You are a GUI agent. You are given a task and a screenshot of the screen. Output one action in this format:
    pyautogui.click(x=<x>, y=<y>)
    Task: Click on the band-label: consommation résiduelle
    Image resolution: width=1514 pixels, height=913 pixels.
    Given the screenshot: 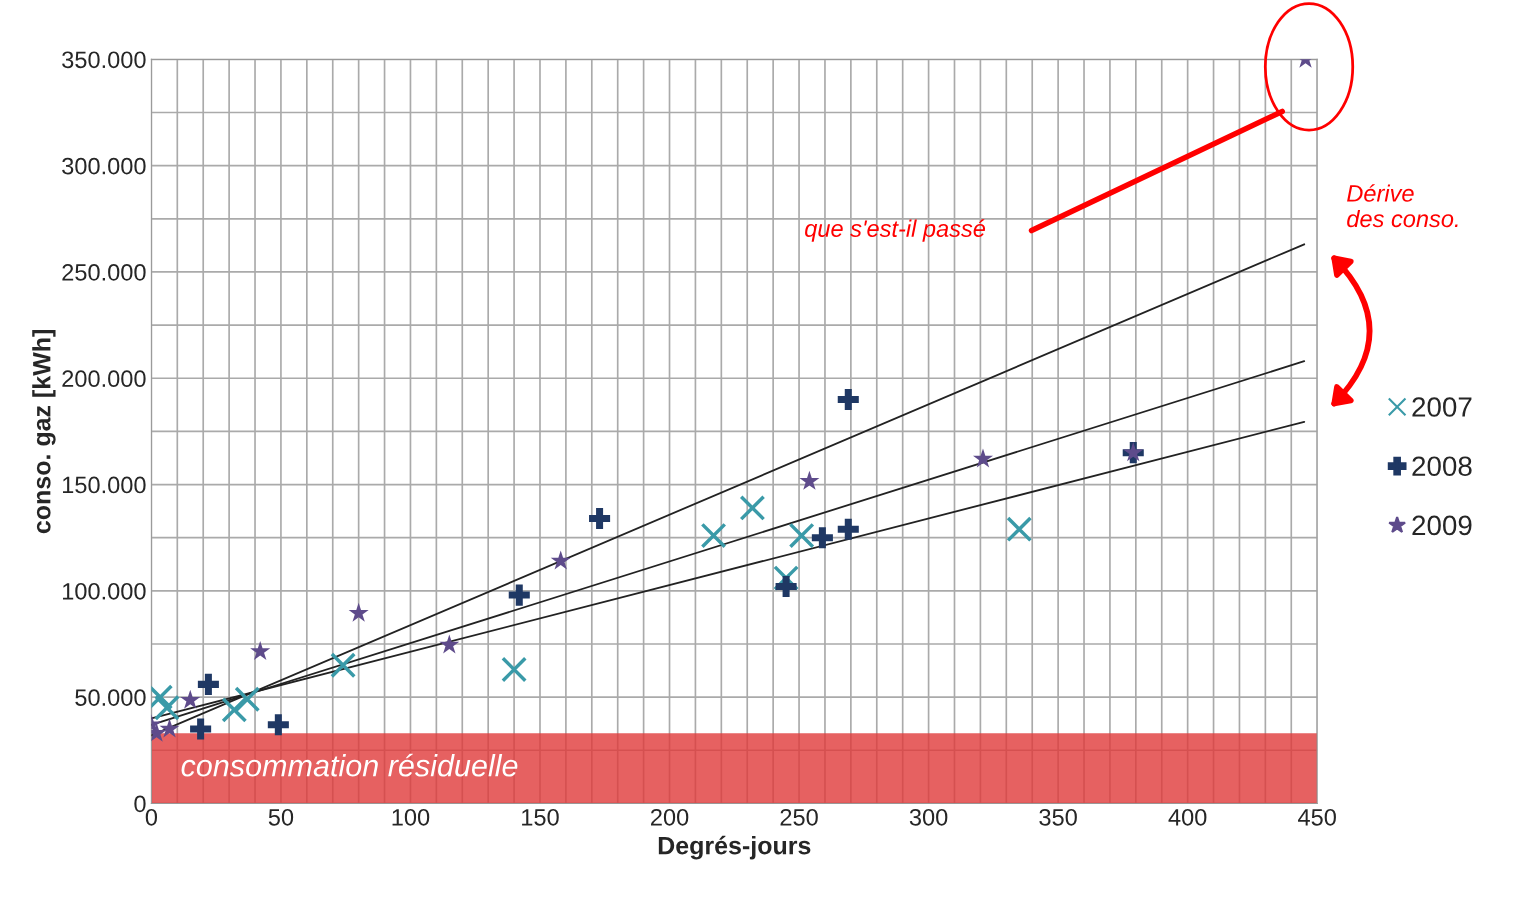 What is the action you would take?
    pyautogui.click(x=349, y=765)
    